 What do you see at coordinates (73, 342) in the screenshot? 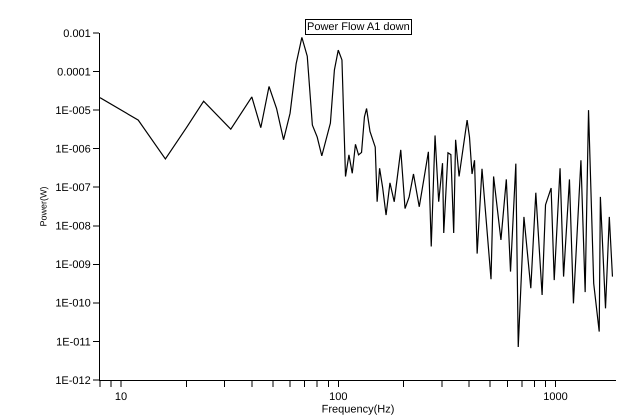
I see `y-tick-label: 1E-011` at bounding box center [73, 342].